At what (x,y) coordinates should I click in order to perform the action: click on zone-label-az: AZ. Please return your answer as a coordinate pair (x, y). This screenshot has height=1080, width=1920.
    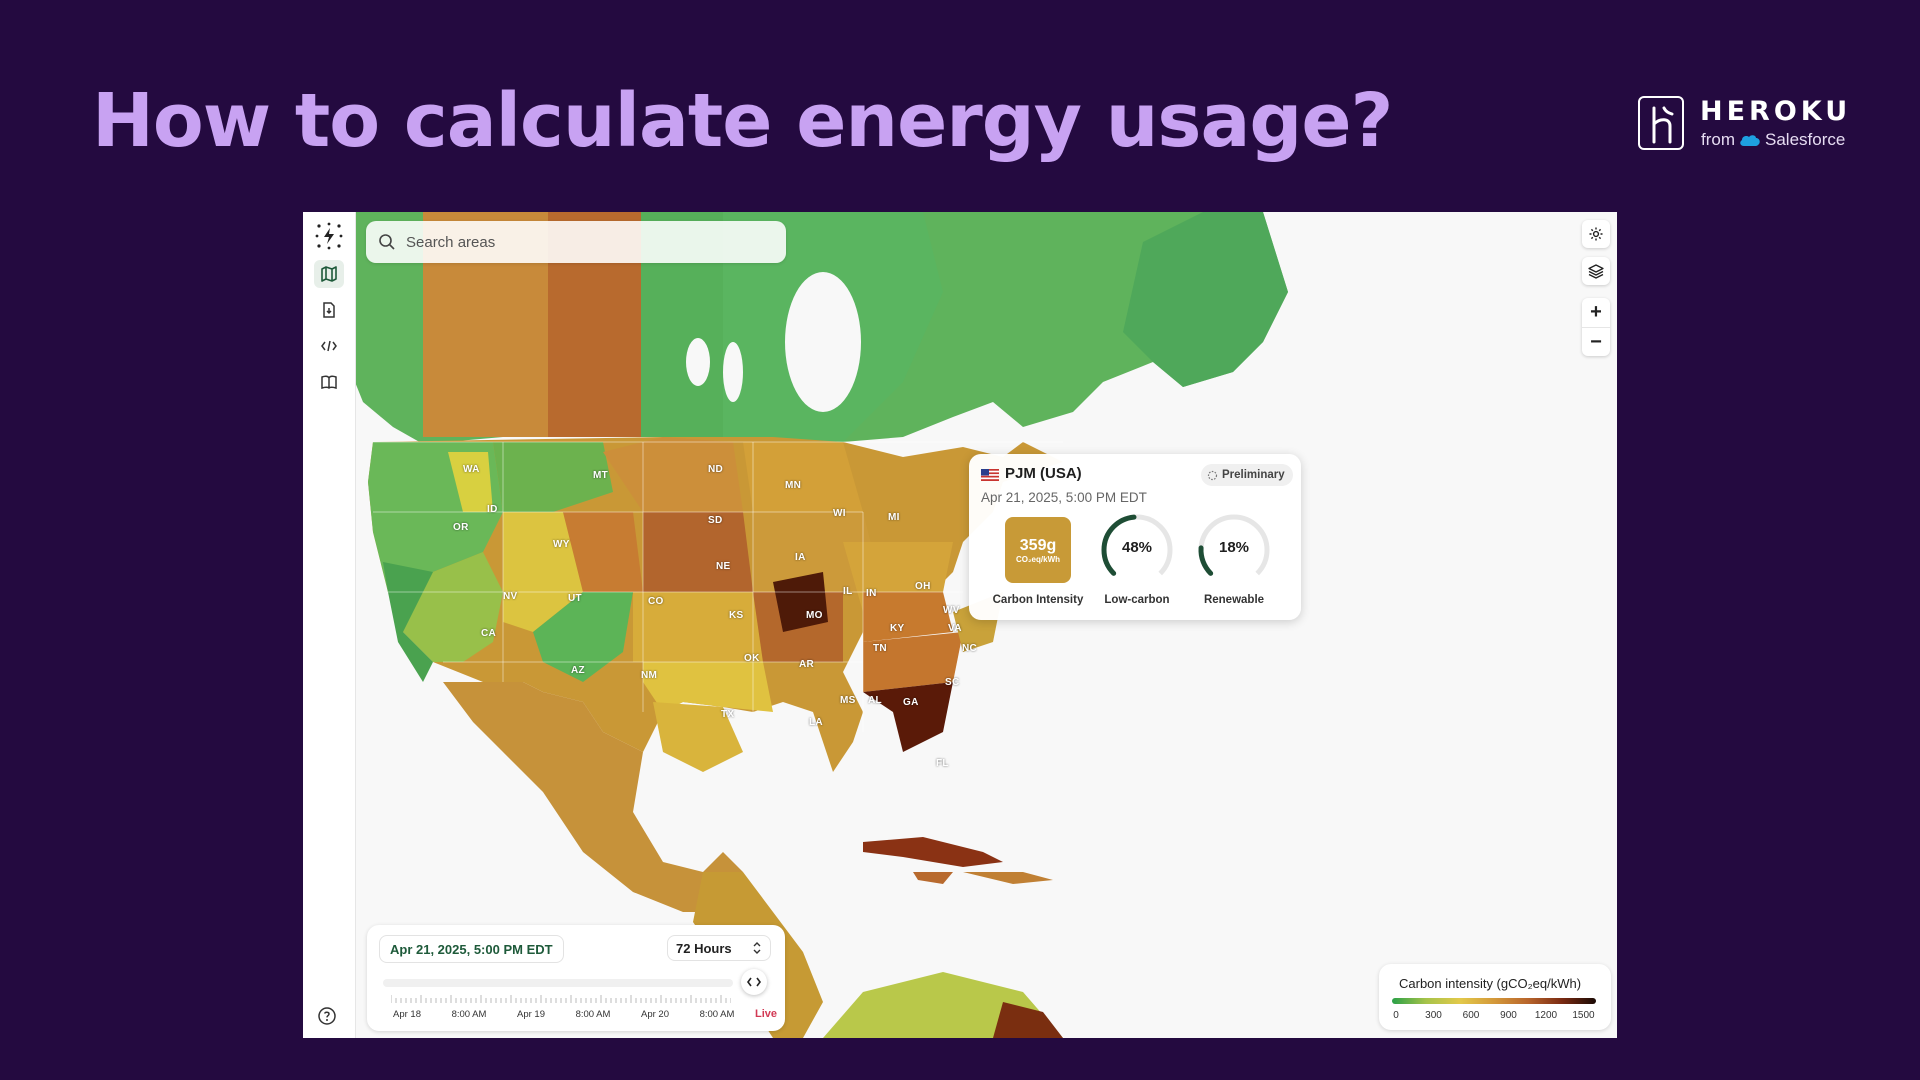
    Looking at the image, I should click on (578, 670).